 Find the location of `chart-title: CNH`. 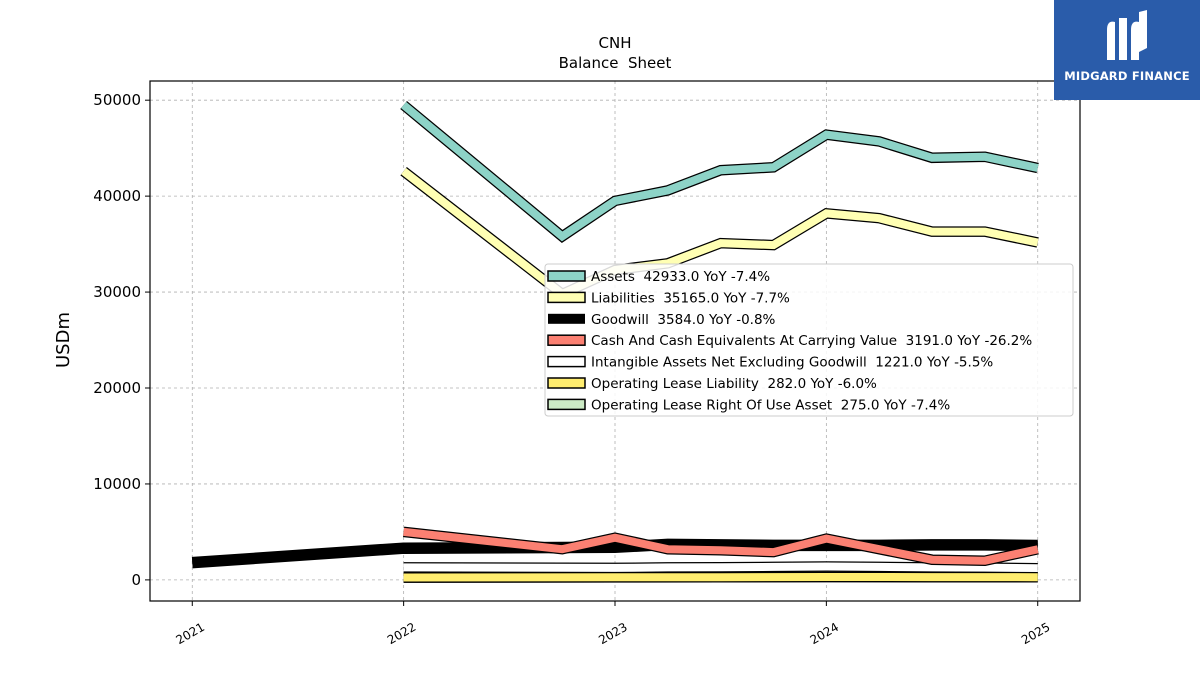

chart-title: CNH is located at coordinates (615, 43).